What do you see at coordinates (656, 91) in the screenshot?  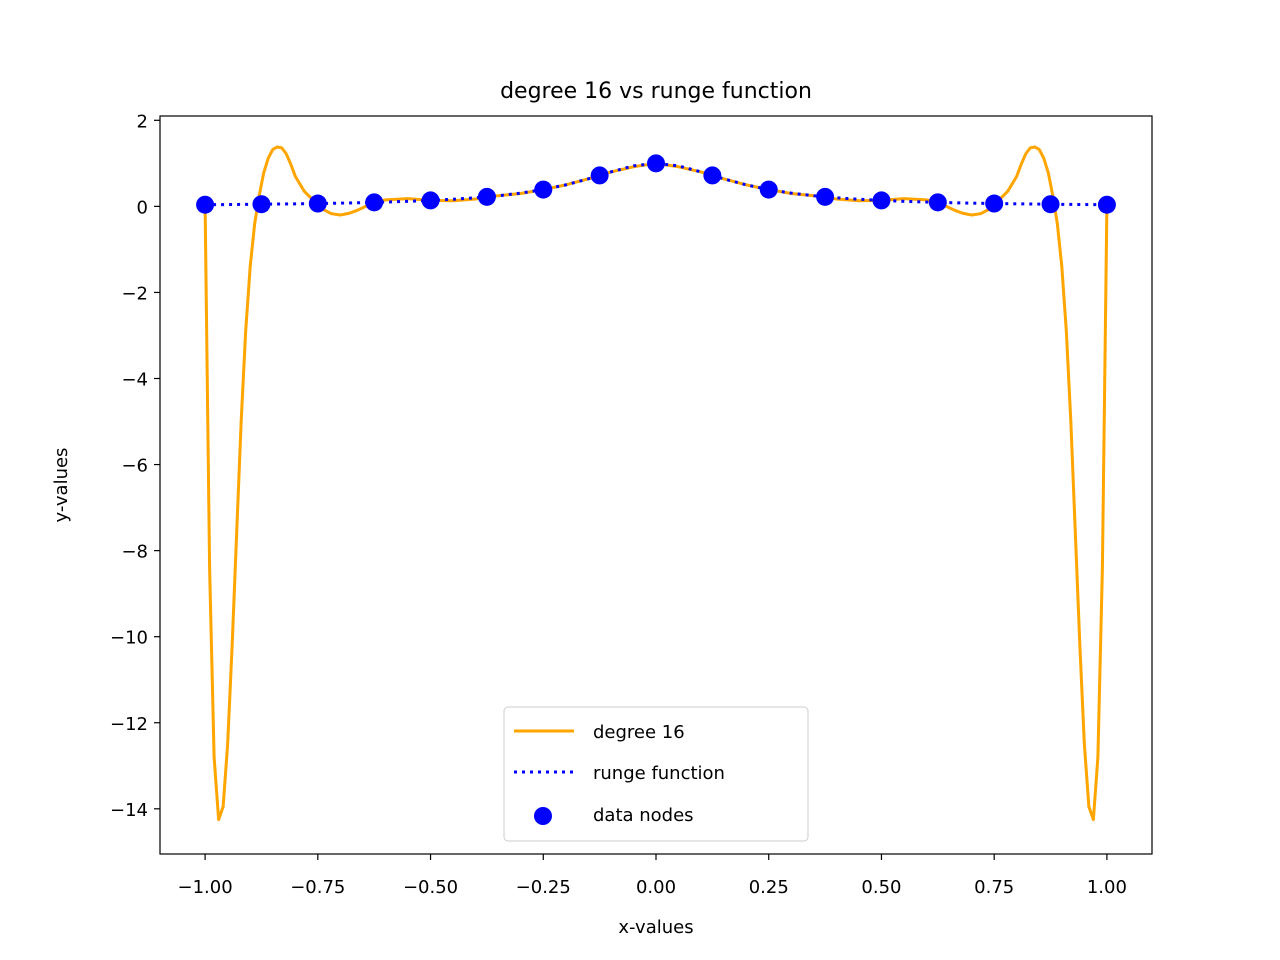 I see `chart-title: degree 16 vs runge function` at bounding box center [656, 91].